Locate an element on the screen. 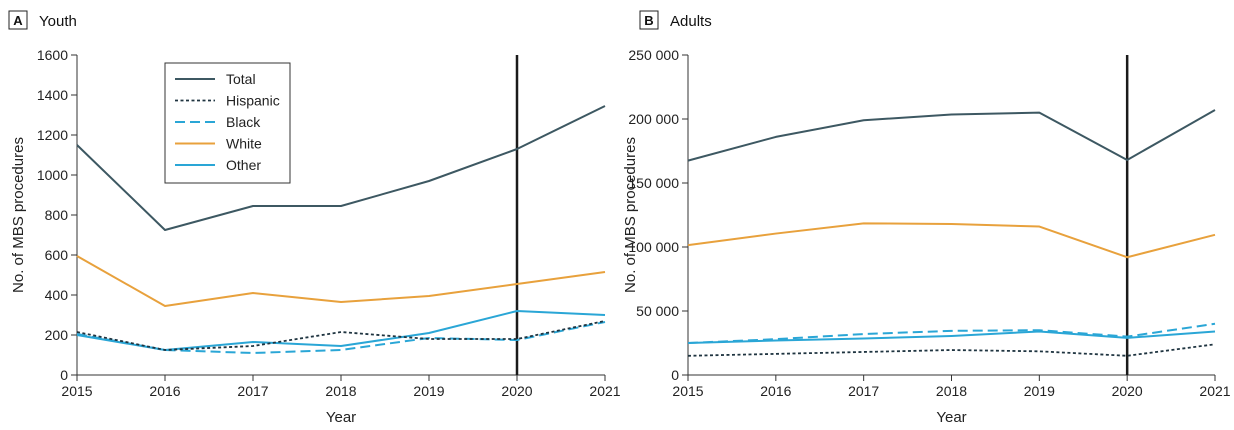 The height and width of the screenshot is (430, 1234). legend-box is located at coordinates (227, 123).